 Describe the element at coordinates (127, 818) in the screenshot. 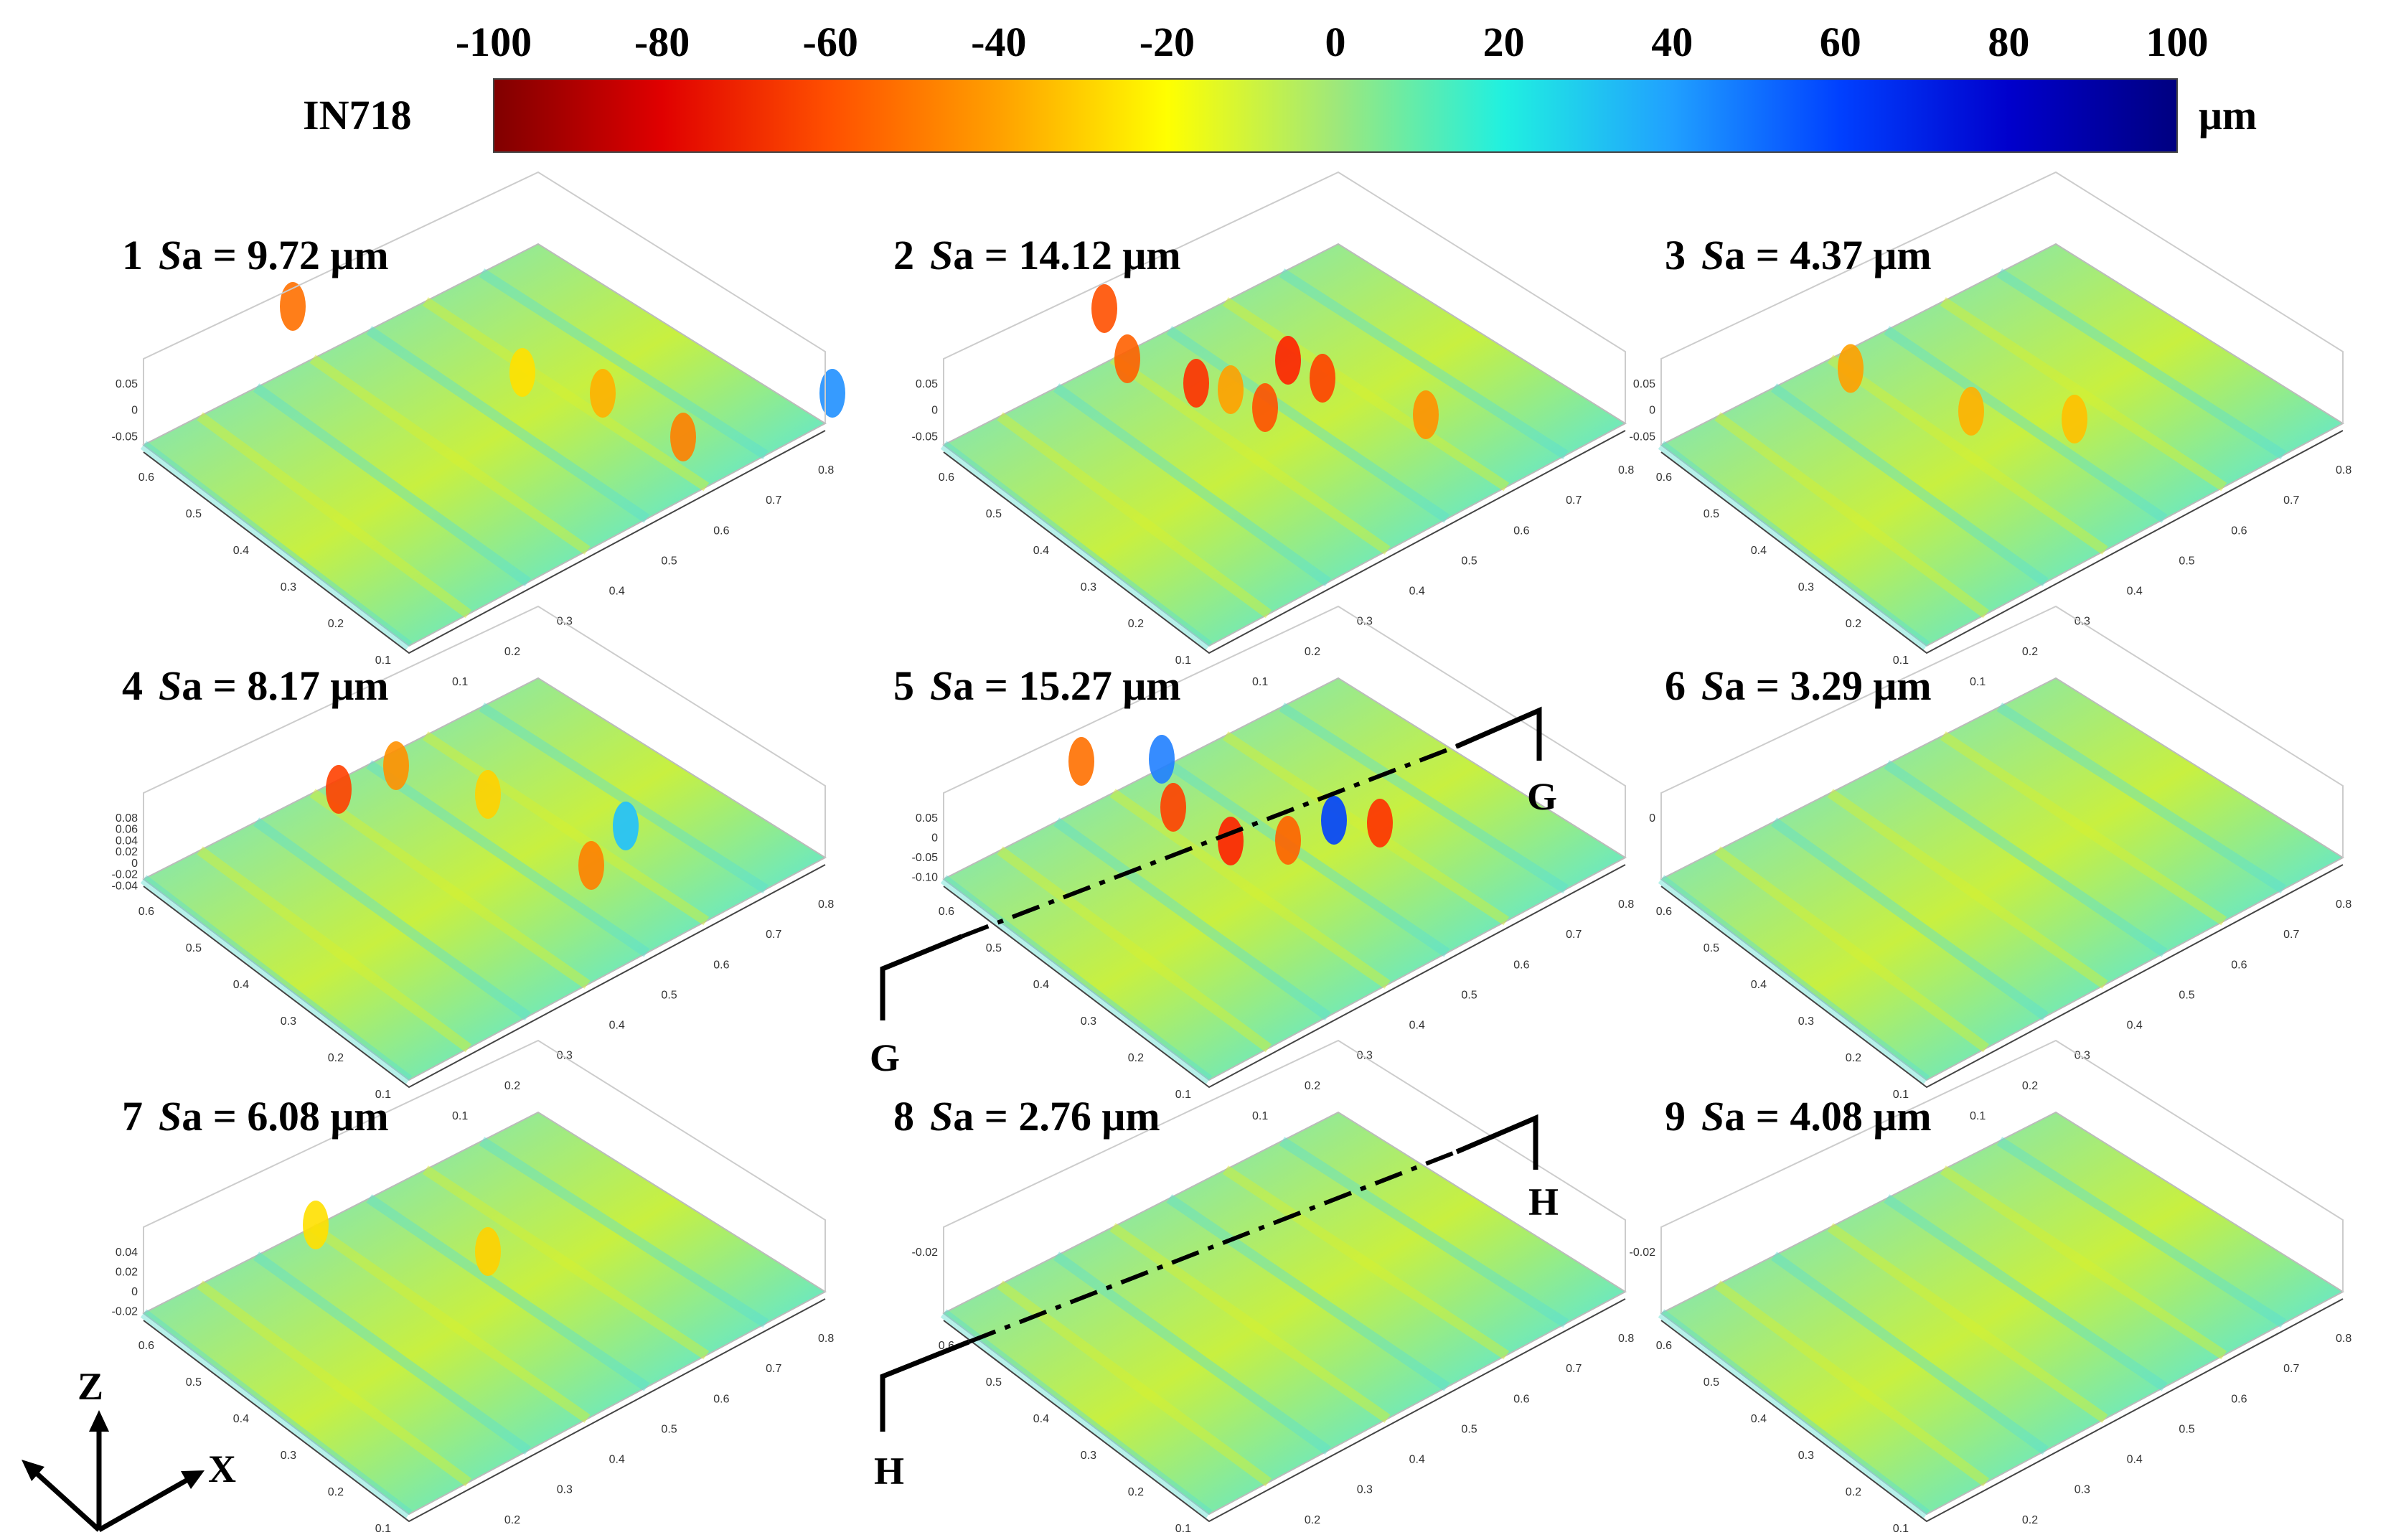

I see `z-tick-label: 0.08` at that location.